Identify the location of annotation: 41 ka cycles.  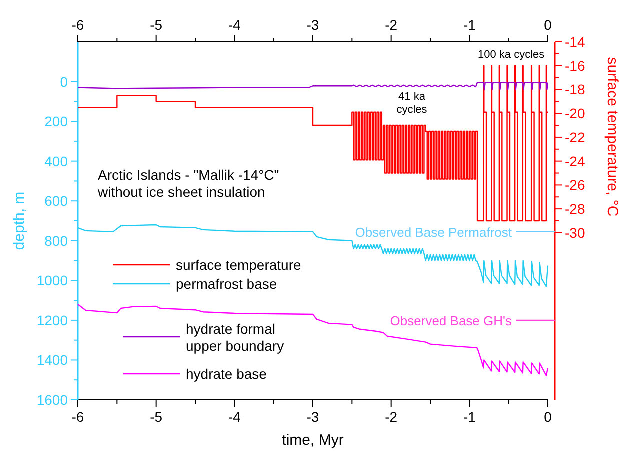
(412, 103).